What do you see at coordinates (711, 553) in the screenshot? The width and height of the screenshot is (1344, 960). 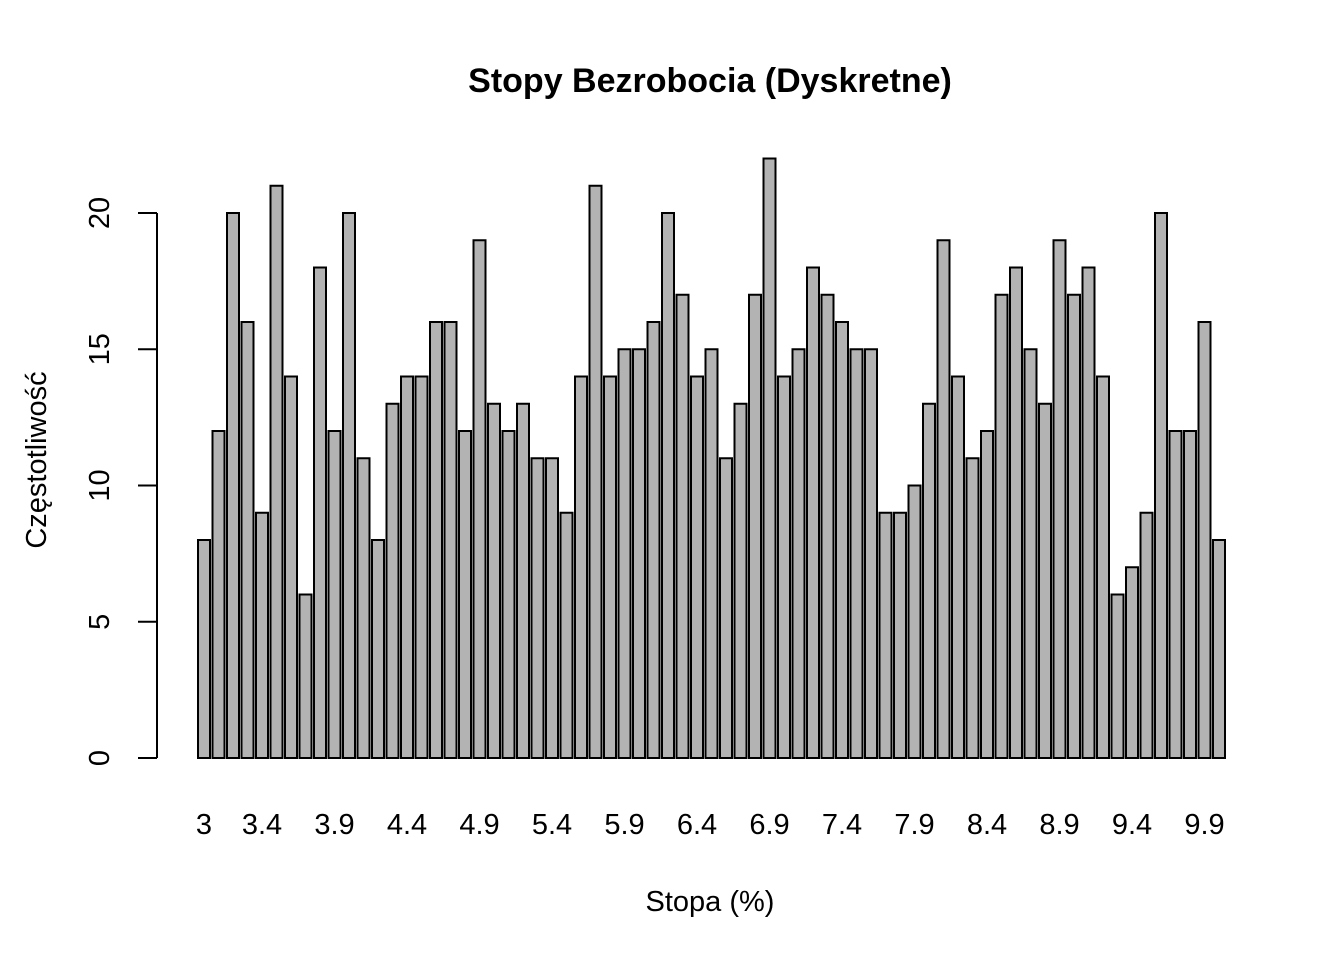 I see `bar-6.5` at bounding box center [711, 553].